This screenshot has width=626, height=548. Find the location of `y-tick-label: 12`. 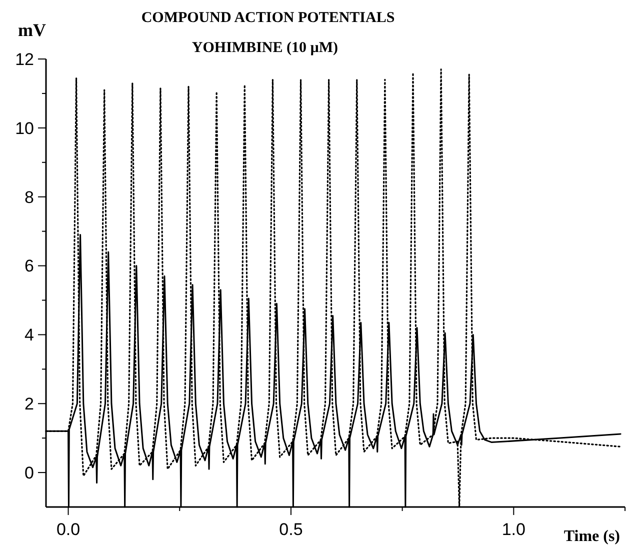

y-tick-label: 12 is located at coordinates (24, 59).